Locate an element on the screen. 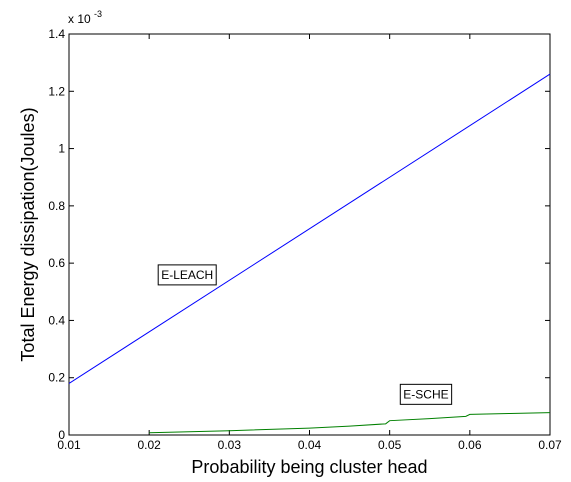 The width and height of the screenshot is (571, 482). x-tick-label: 0.06 is located at coordinates (470, 445).